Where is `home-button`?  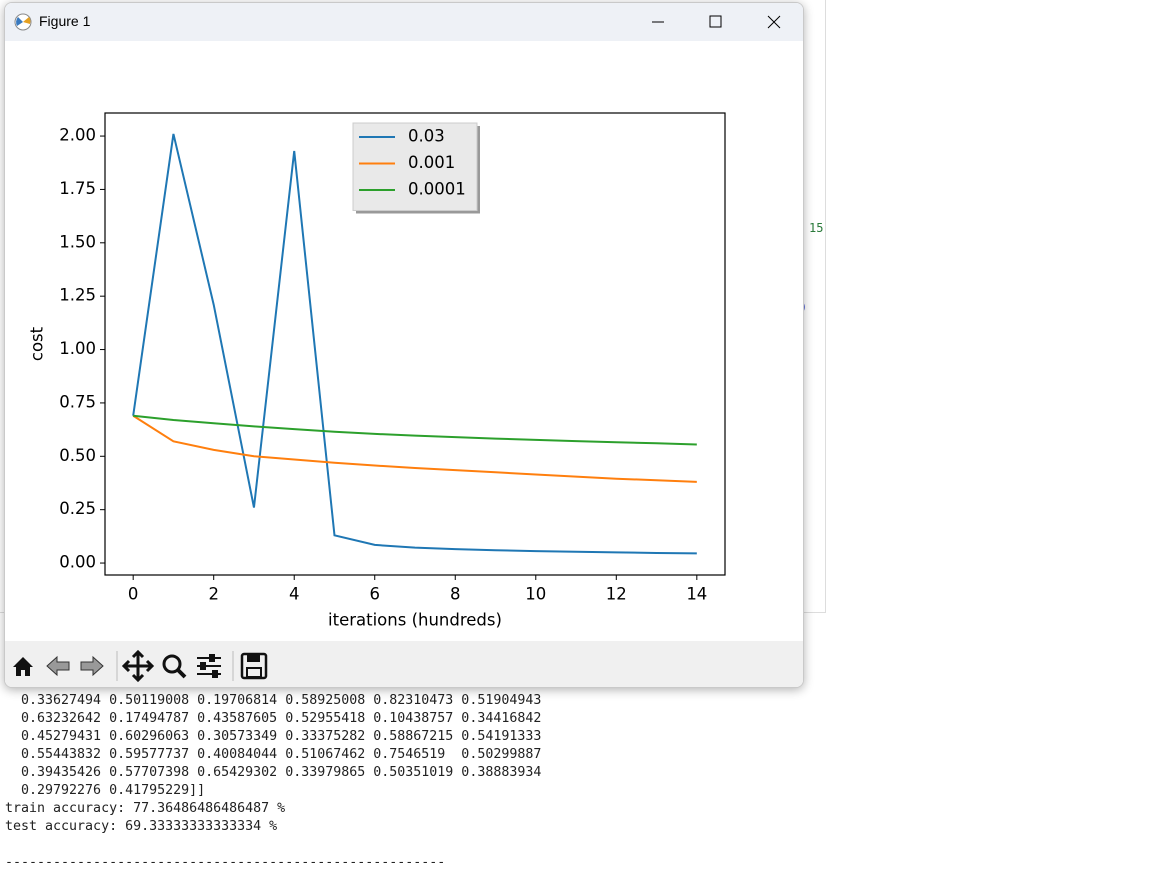 home-button is located at coordinates (23, 666).